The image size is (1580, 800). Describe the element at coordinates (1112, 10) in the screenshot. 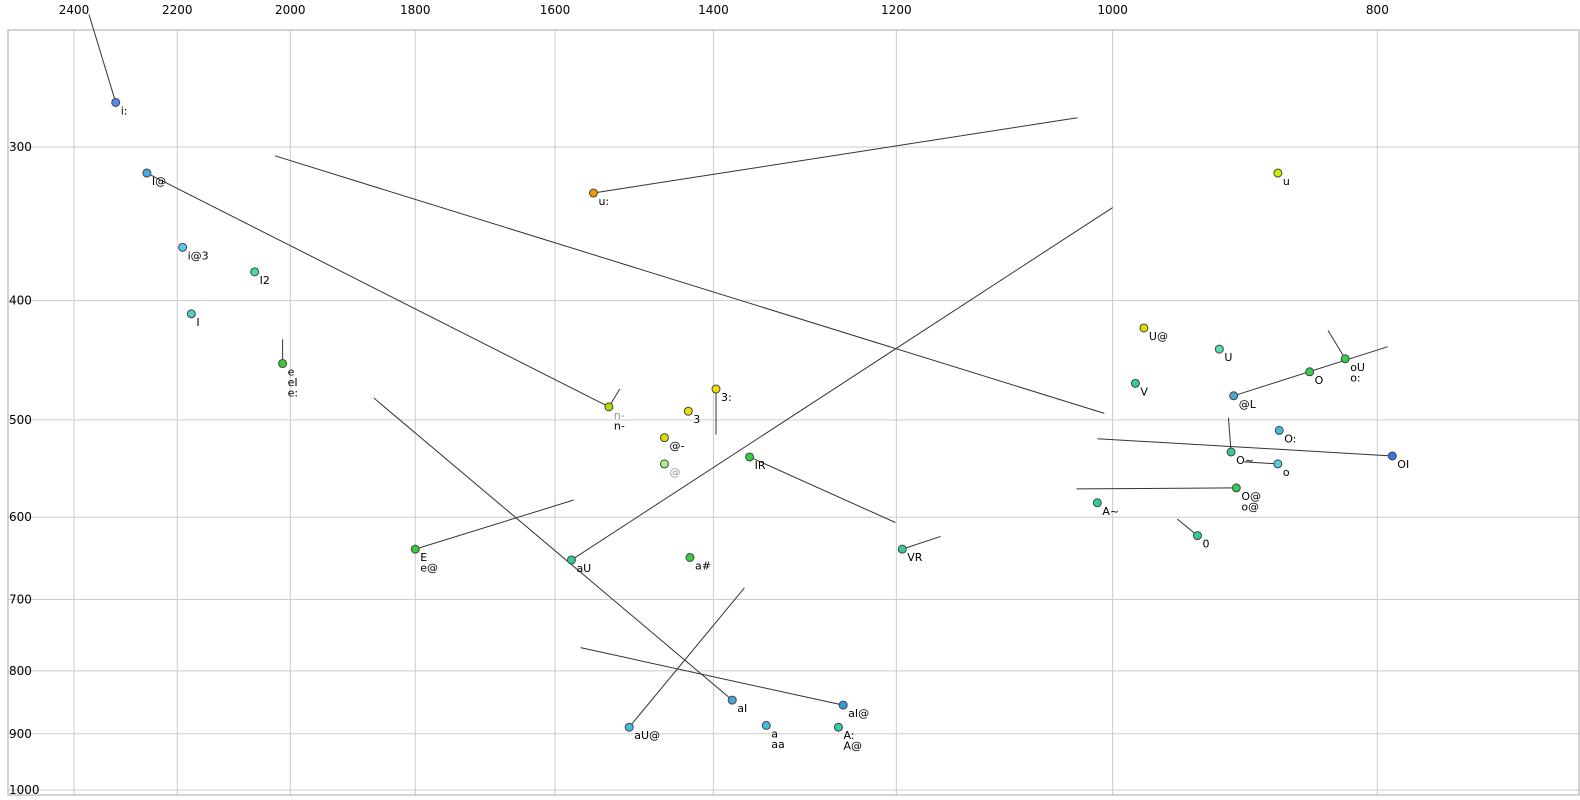

I see `x-tick-label: 1000` at that location.